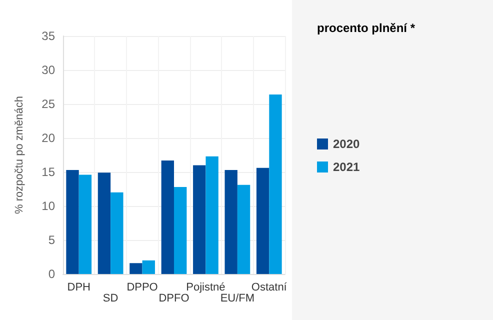  Describe the element at coordinates (49, 36) in the screenshot. I see `y-tick-label: 35` at that location.